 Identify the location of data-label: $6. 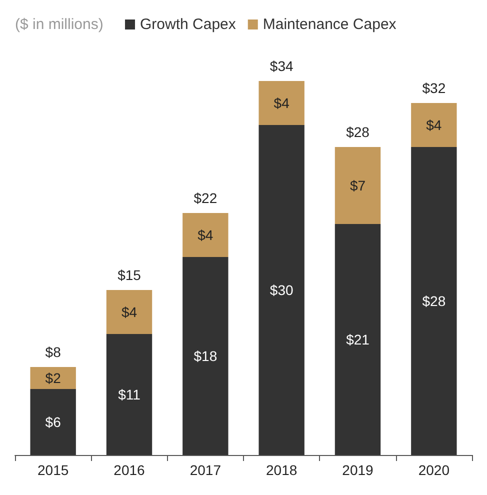
(53, 422).